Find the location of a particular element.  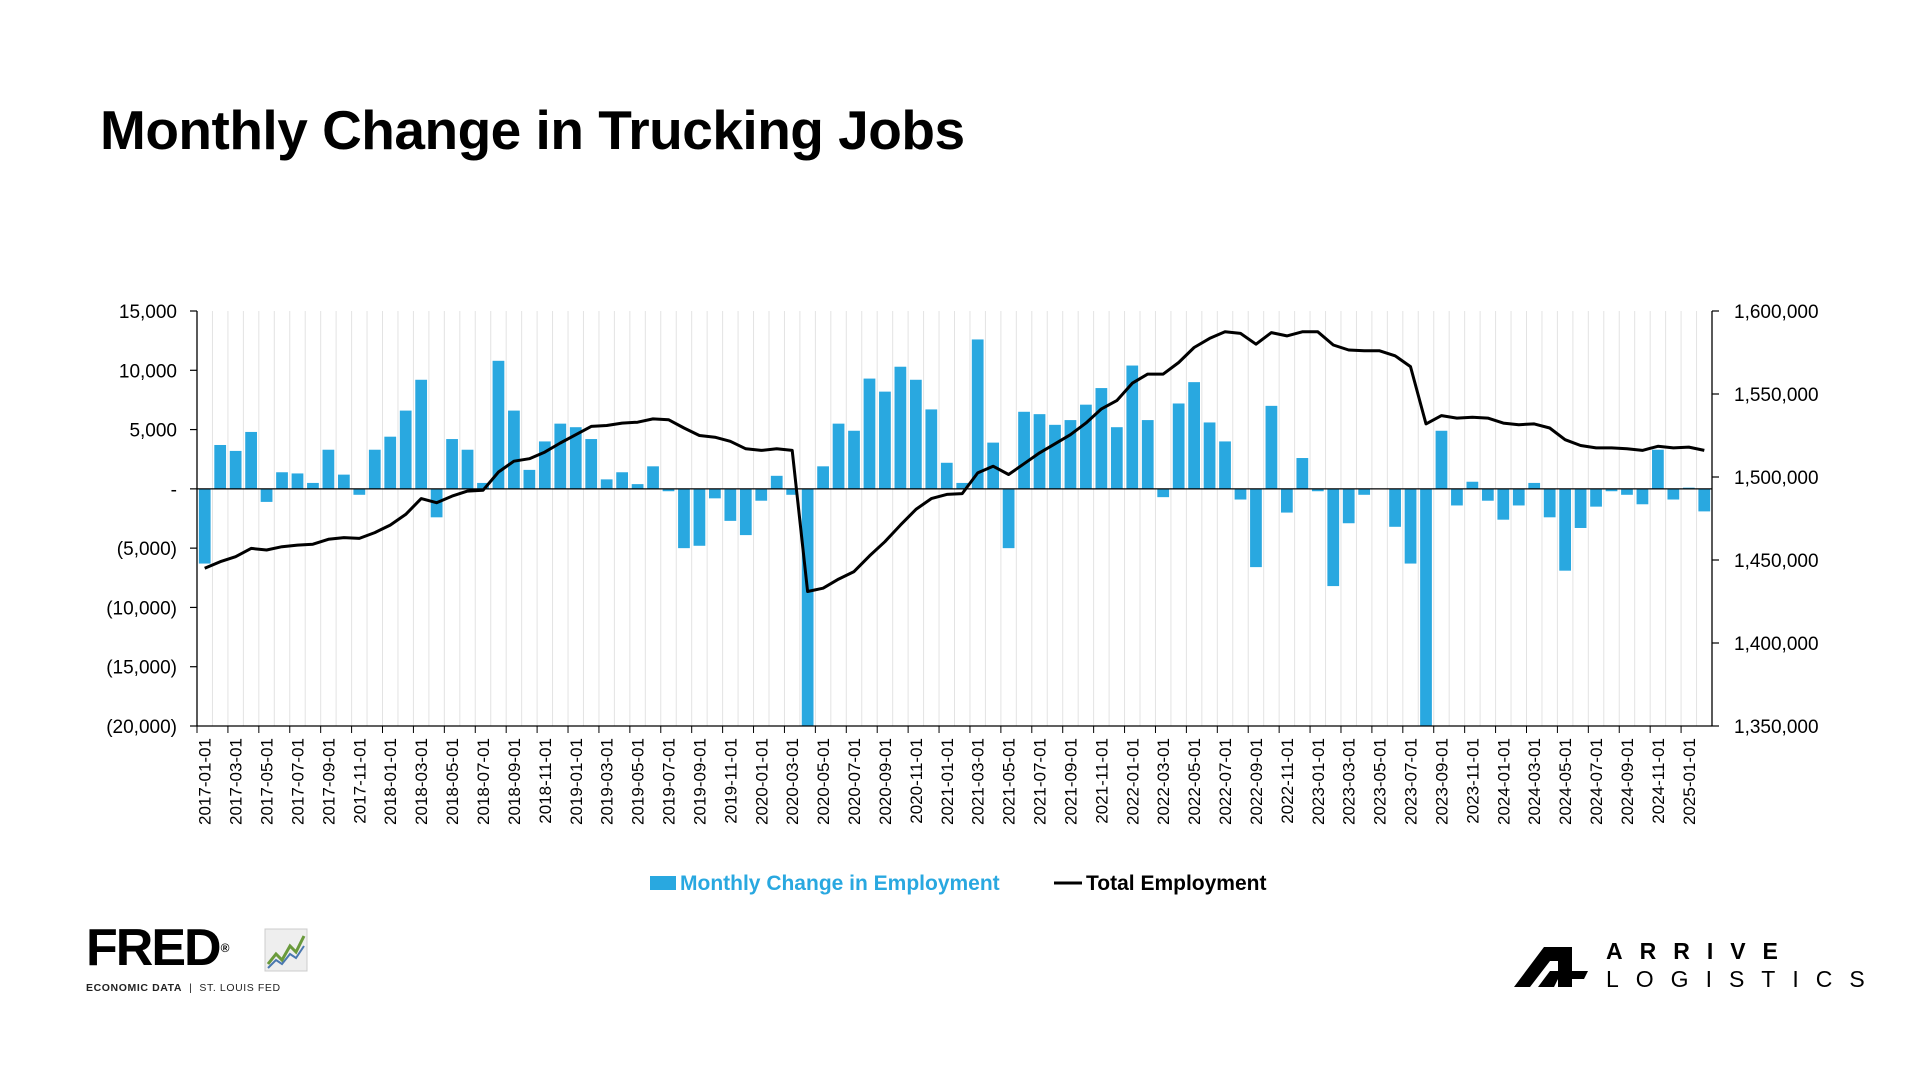

legend-swatch-bar is located at coordinates (663, 883).